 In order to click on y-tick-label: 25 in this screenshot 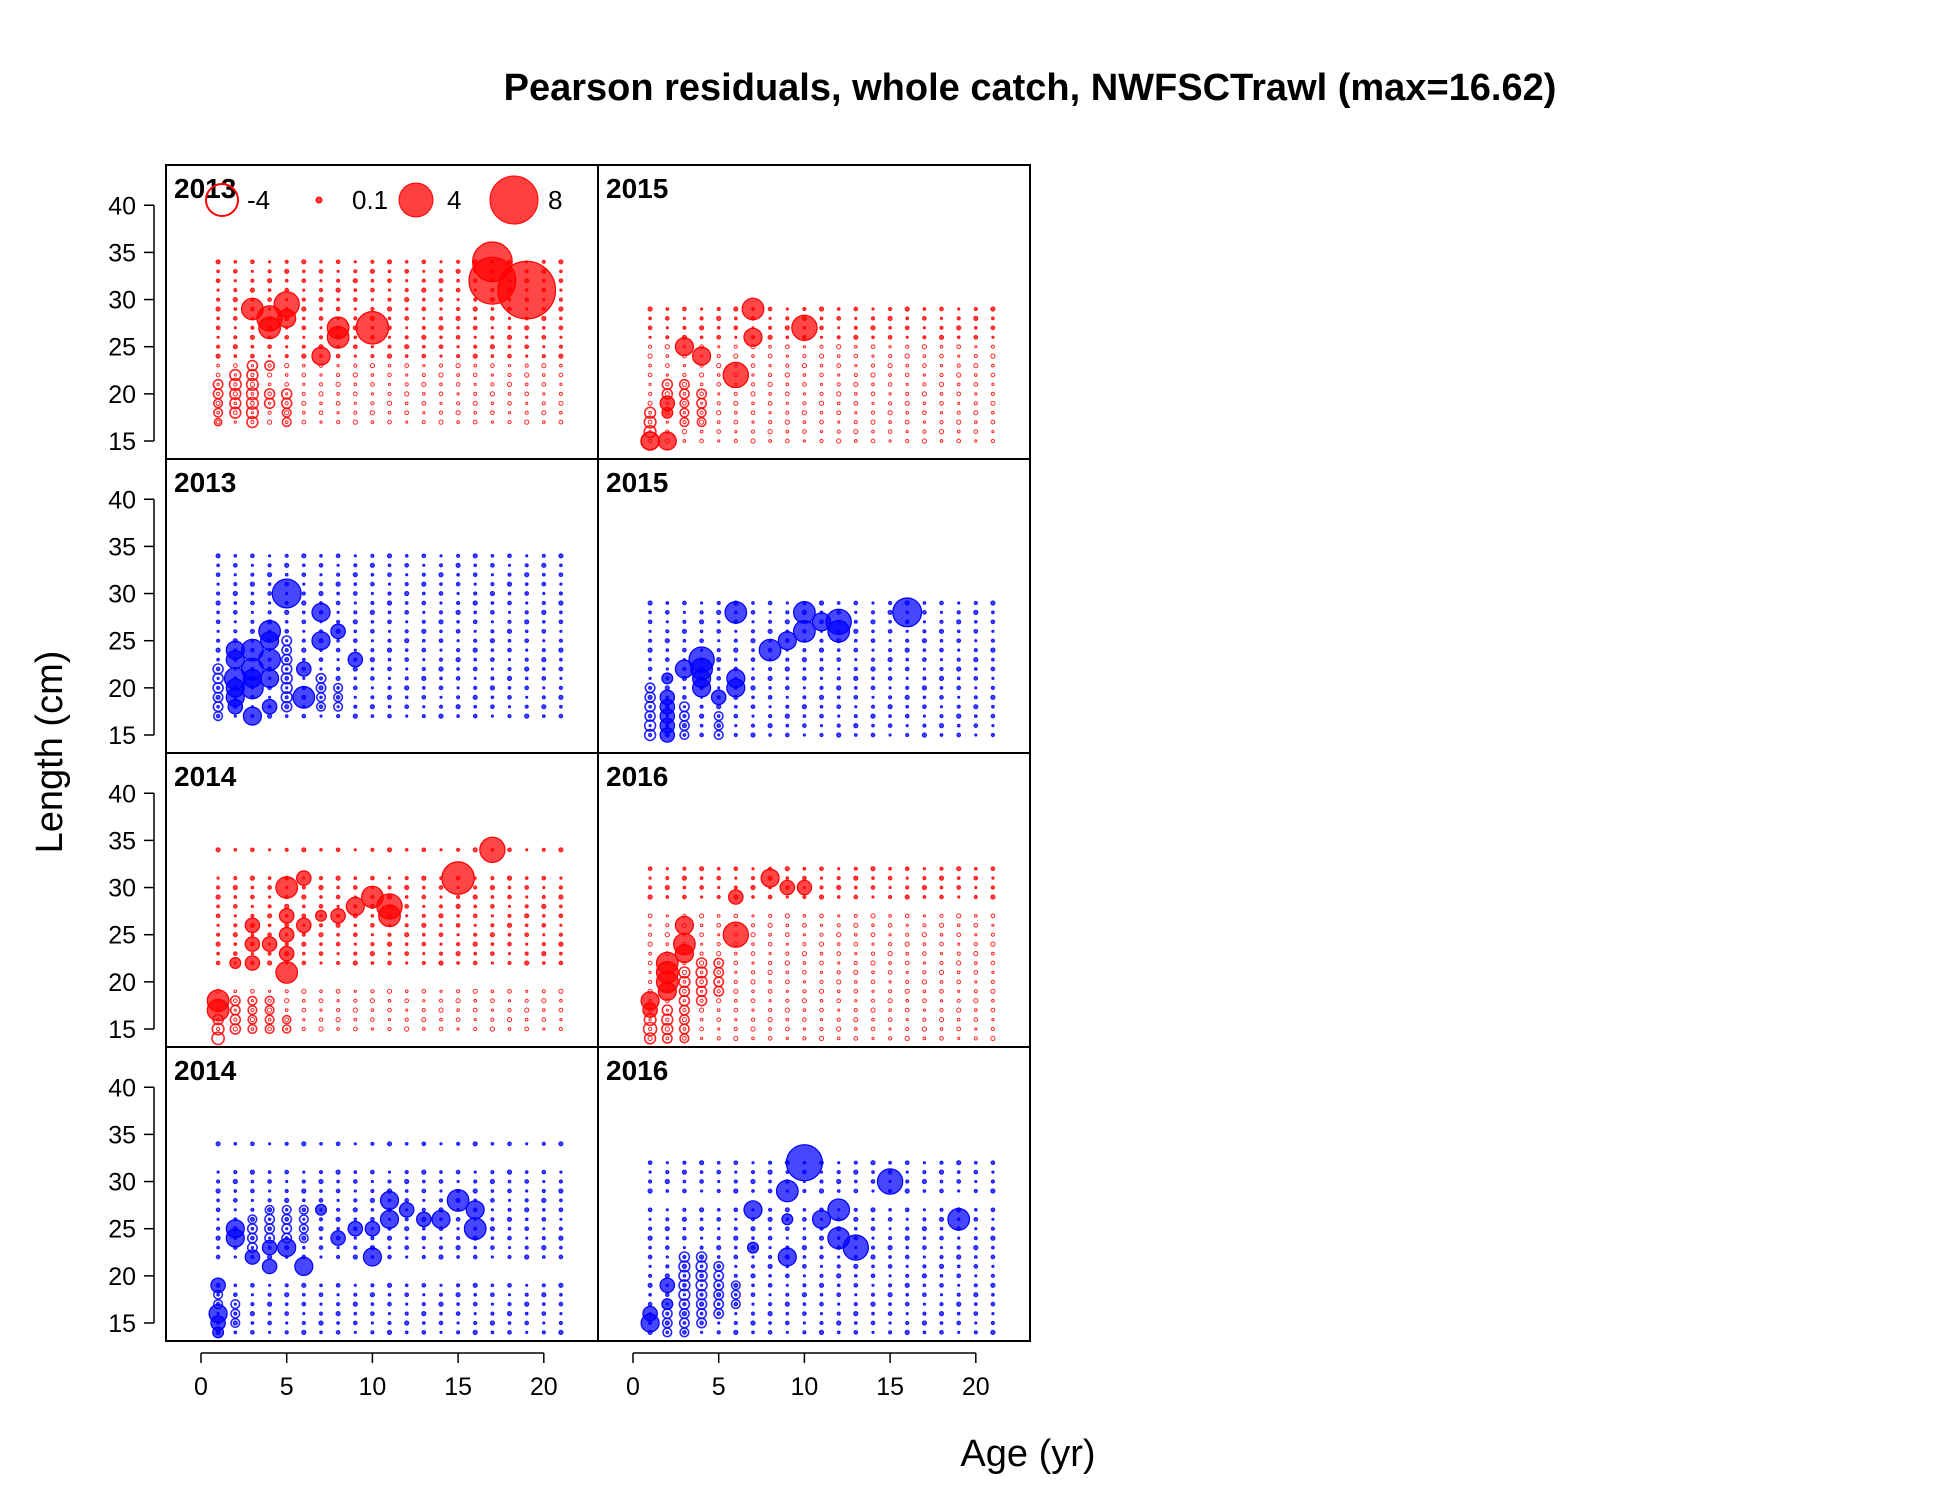, I will do `click(122, 348)`.